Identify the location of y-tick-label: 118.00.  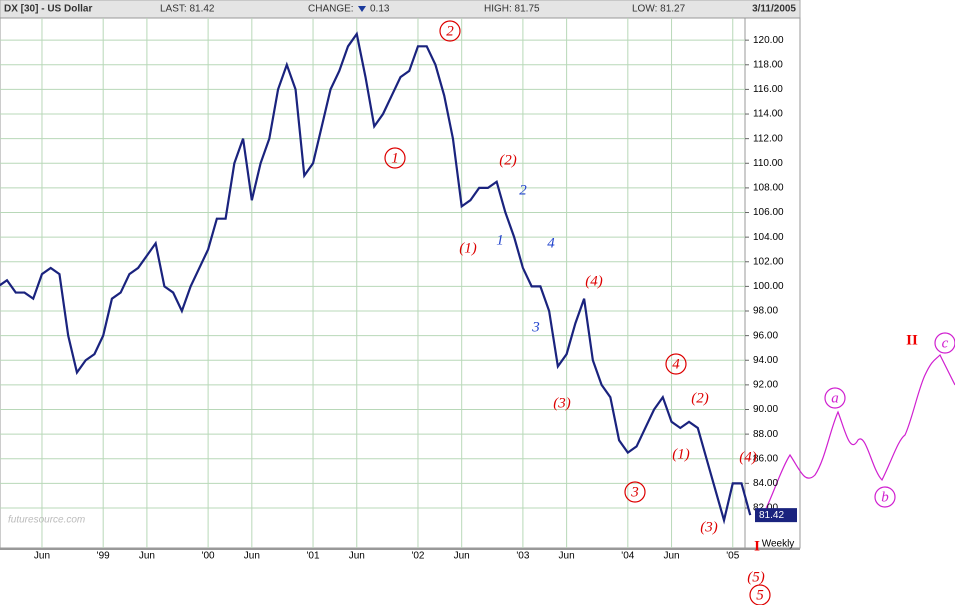
(768, 64).